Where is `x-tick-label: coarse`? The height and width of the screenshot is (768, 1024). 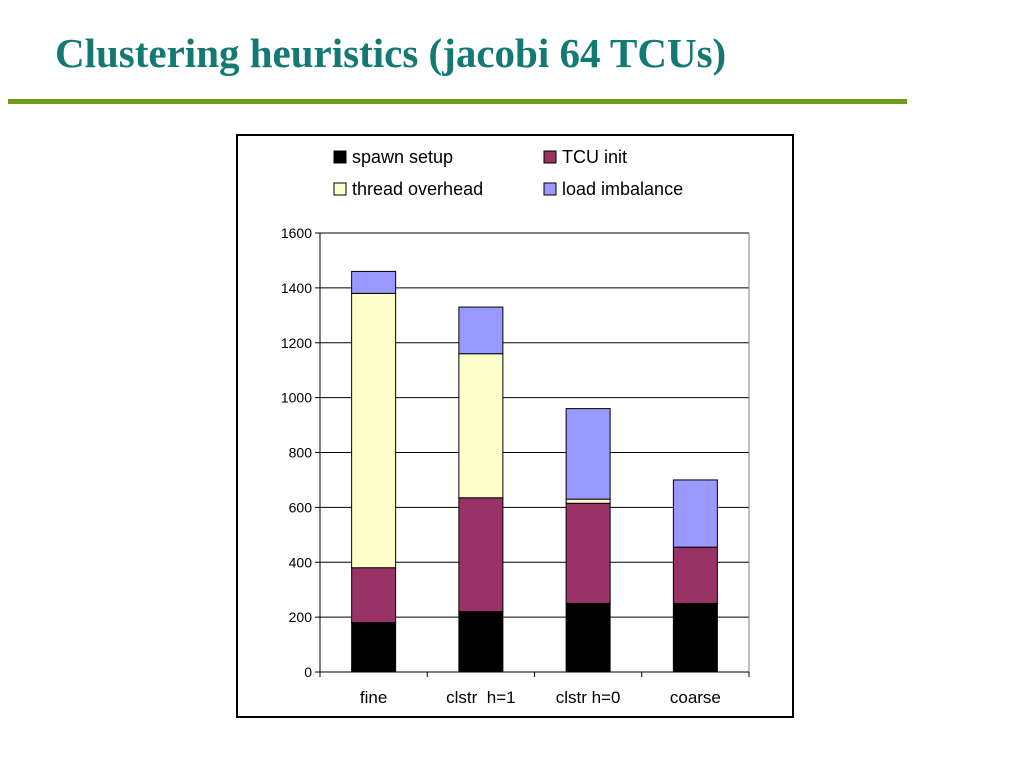 x-tick-label: coarse is located at coordinates (695, 697).